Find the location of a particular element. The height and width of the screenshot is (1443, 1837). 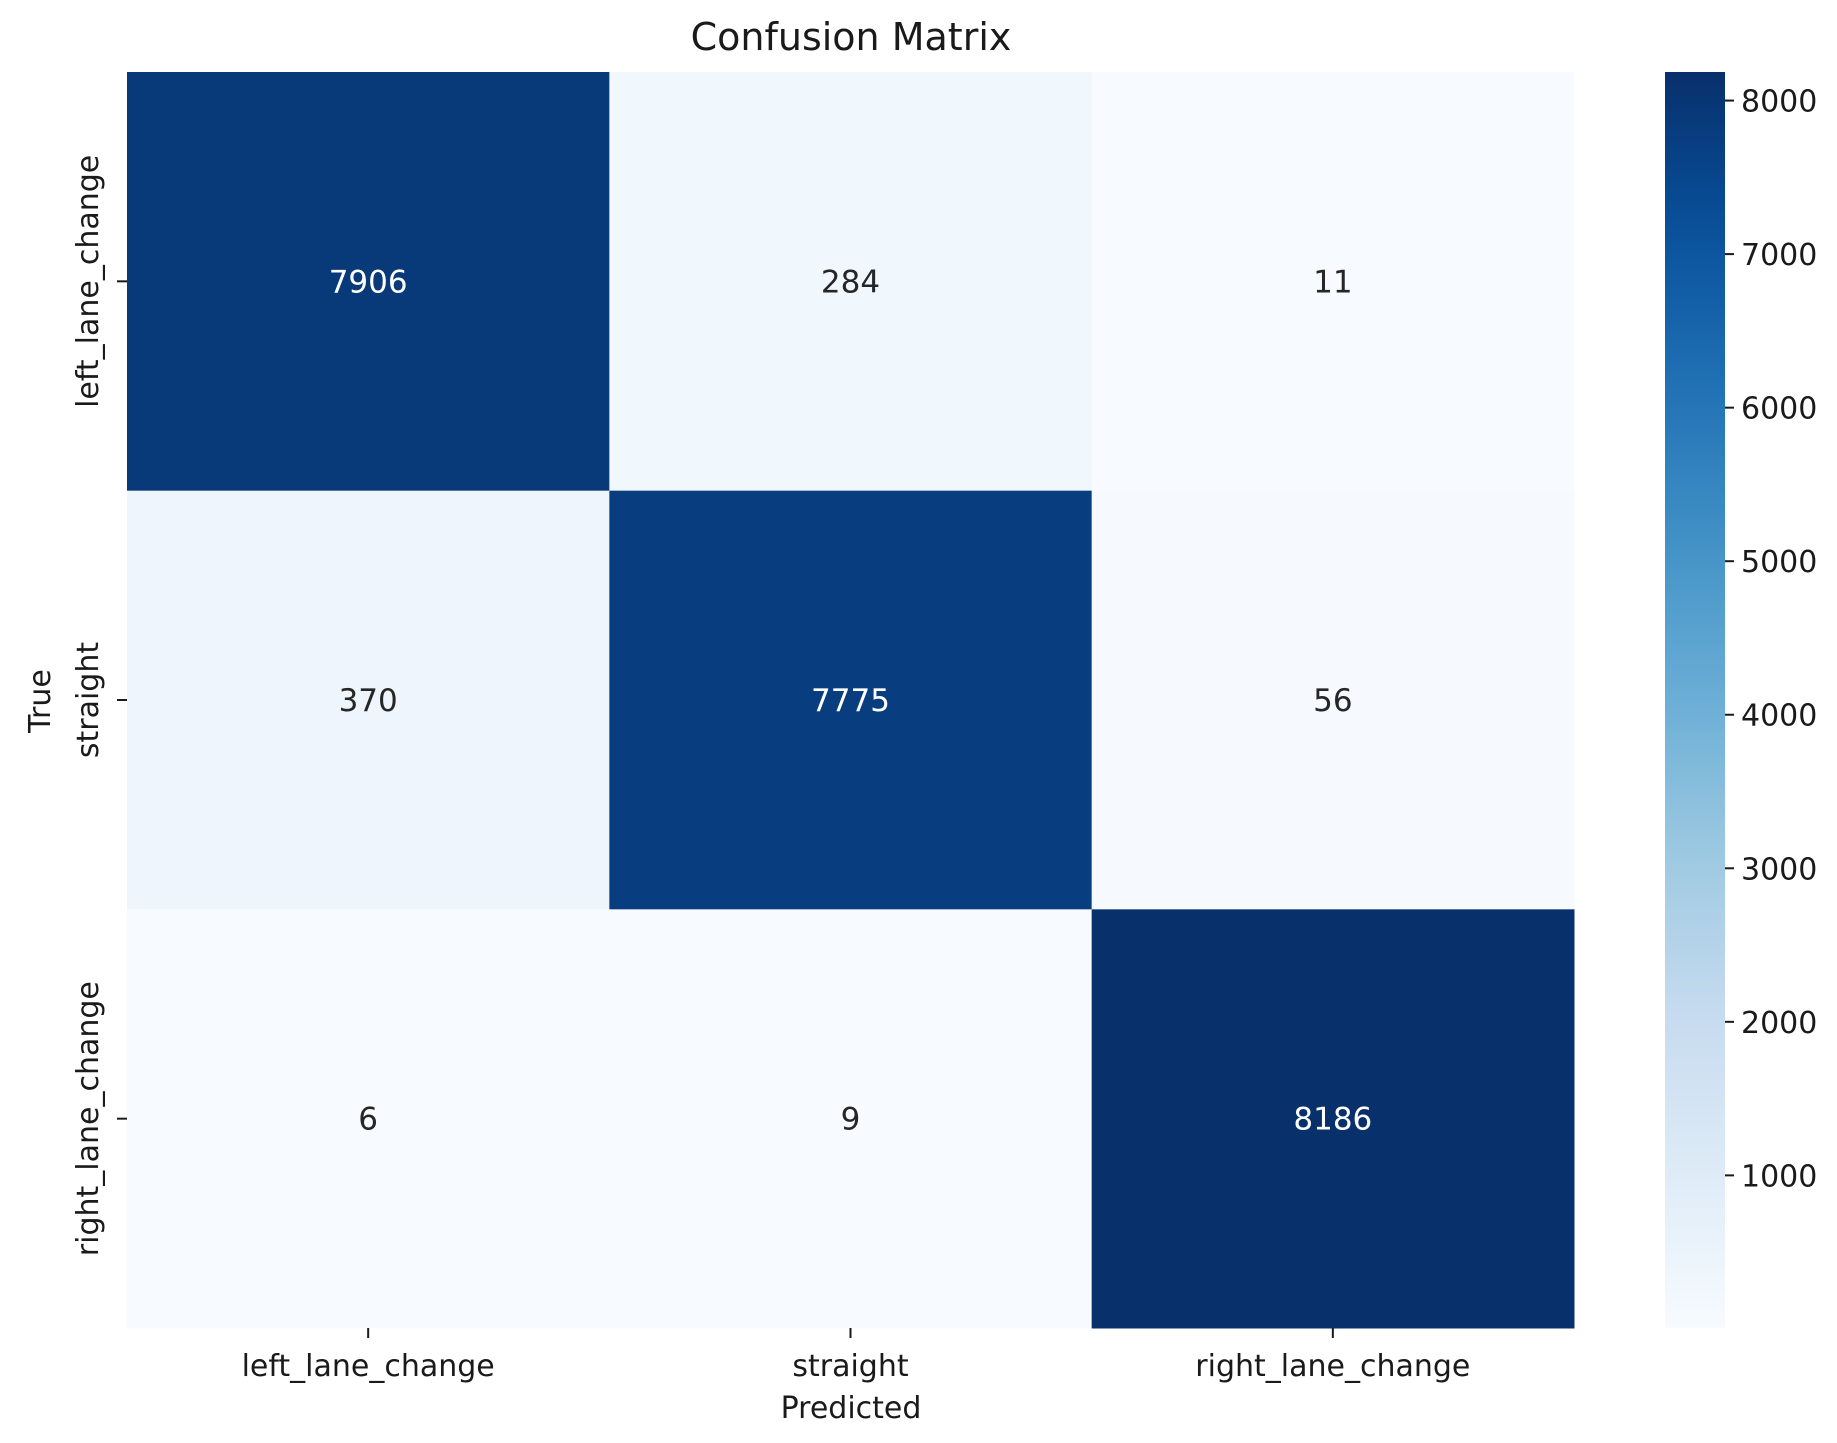

x-tick-label: straight is located at coordinates (850, 1366).